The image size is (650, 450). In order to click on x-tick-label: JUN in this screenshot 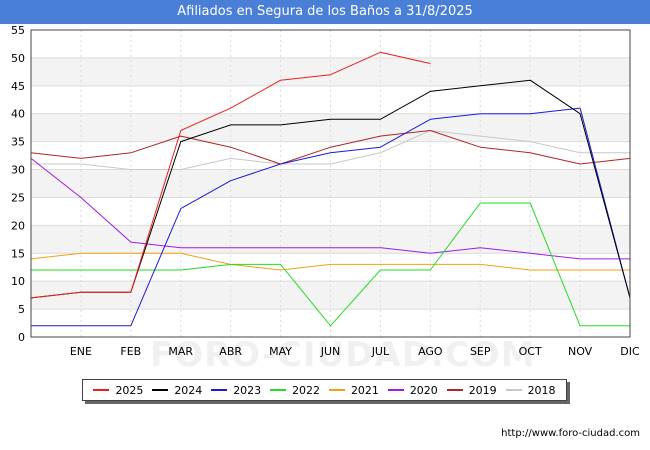, I will do `click(330, 351)`.